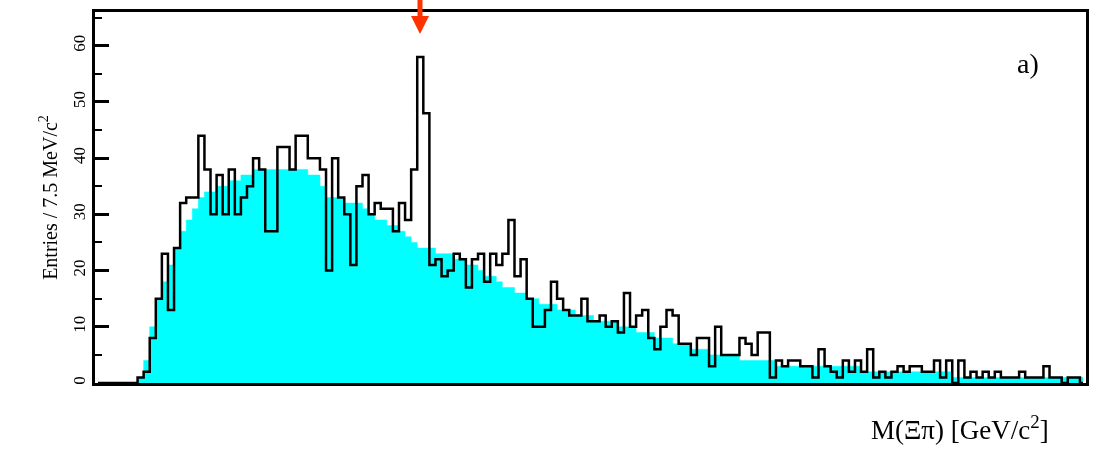  What do you see at coordinates (1028, 63) in the screenshot?
I see `annotation: a)` at bounding box center [1028, 63].